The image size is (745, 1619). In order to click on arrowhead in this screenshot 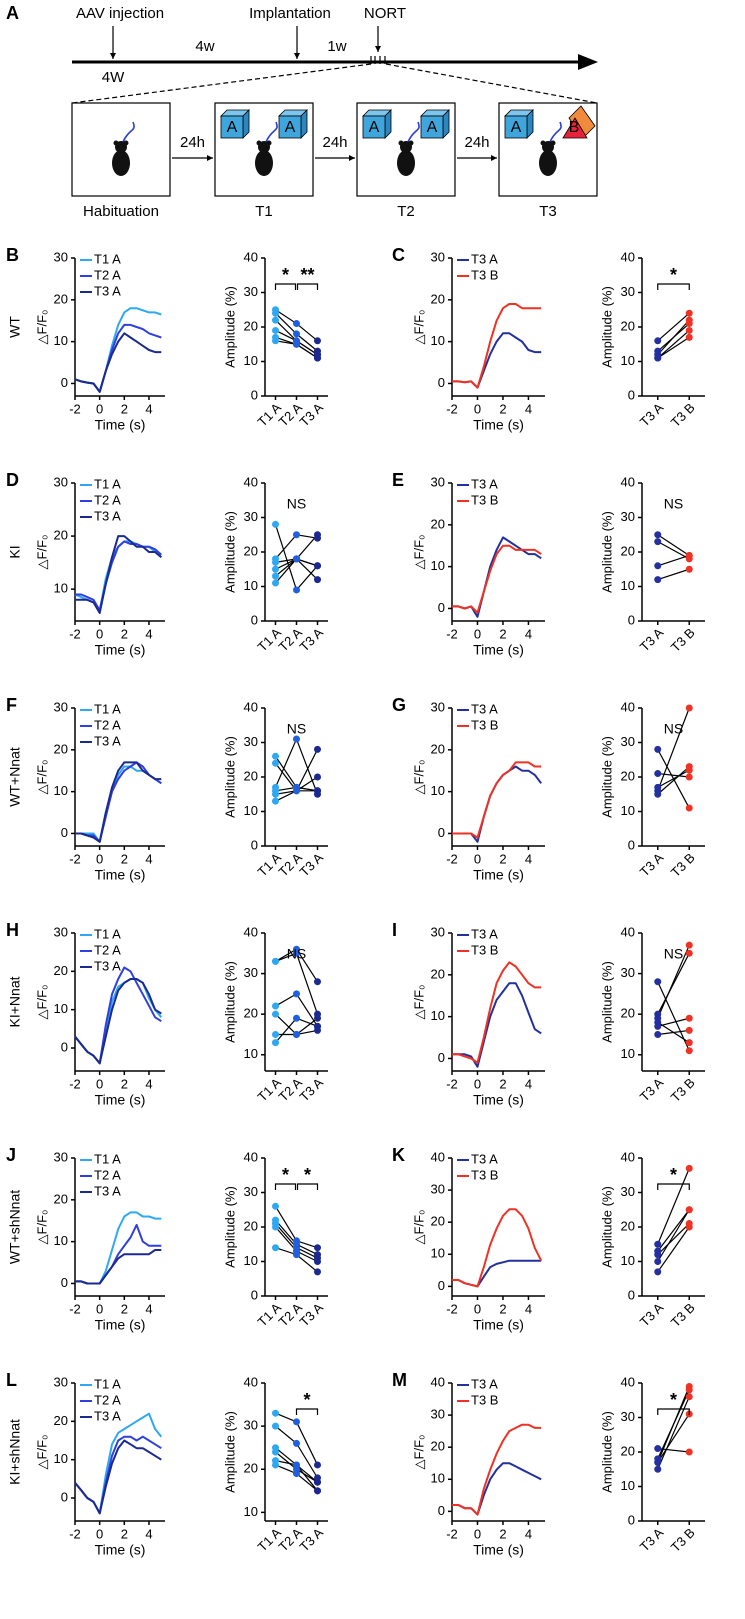, I will do `click(378, 49)`.